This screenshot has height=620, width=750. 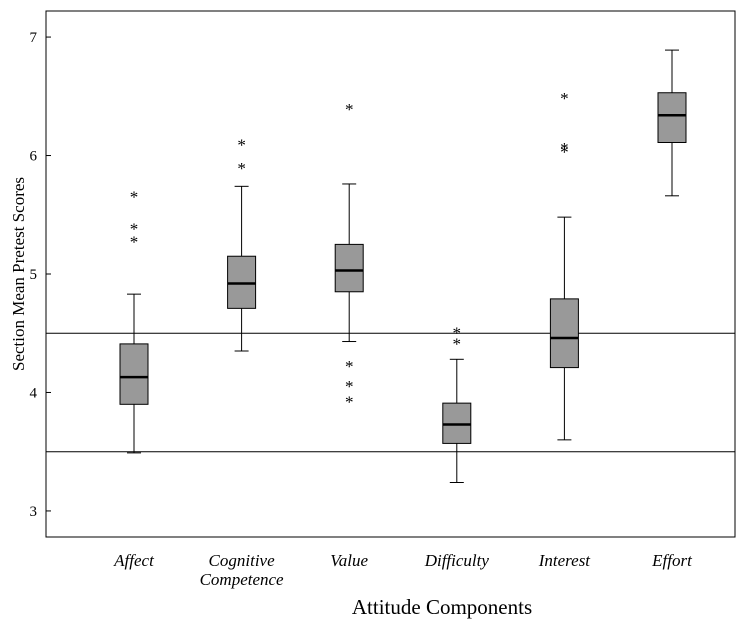 What do you see at coordinates (34, 512) in the screenshot?
I see `y-tick-label-3: 3` at bounding box center [34, 512].